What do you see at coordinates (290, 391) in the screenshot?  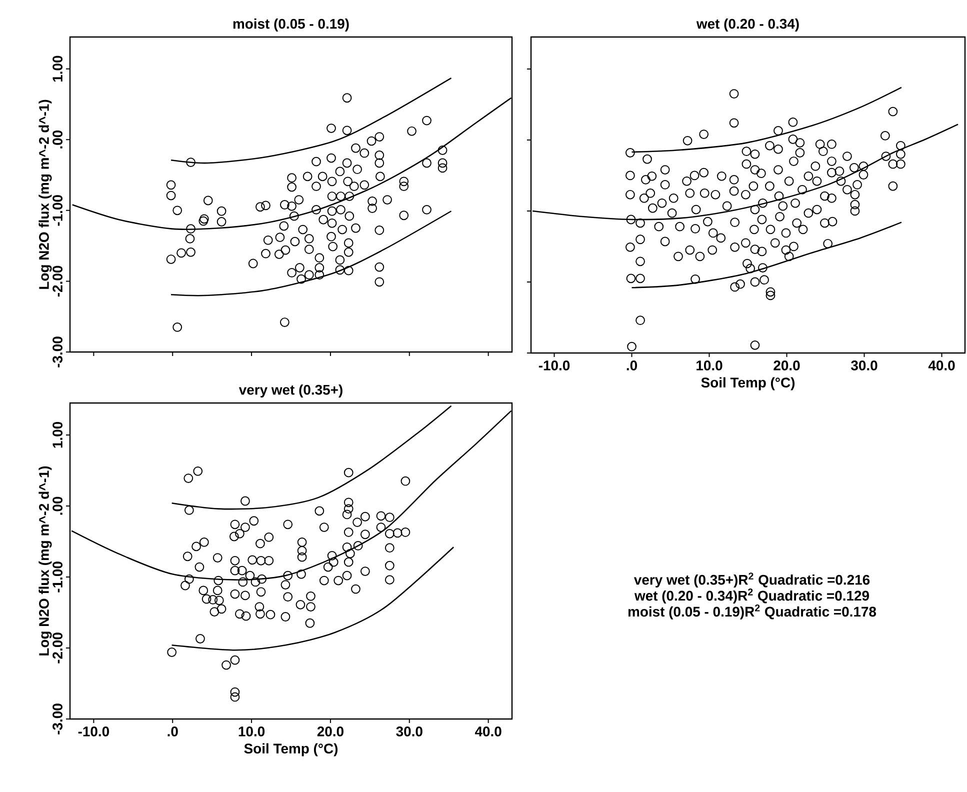 I see `chart-title: very wet (0.35+)` at bounding box center [290, 391].